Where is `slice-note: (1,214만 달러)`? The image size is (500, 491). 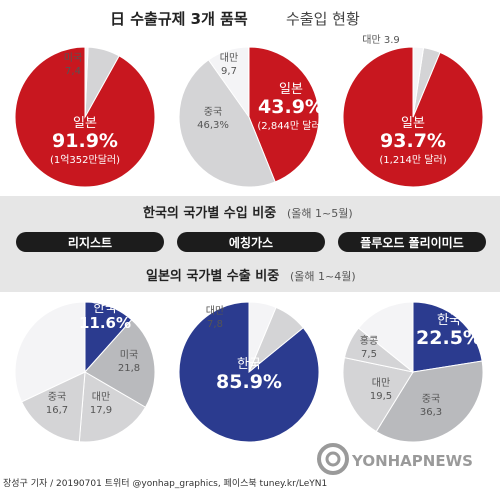
slice-note: (1,214만 달러) is located at coordinates (412, 160).